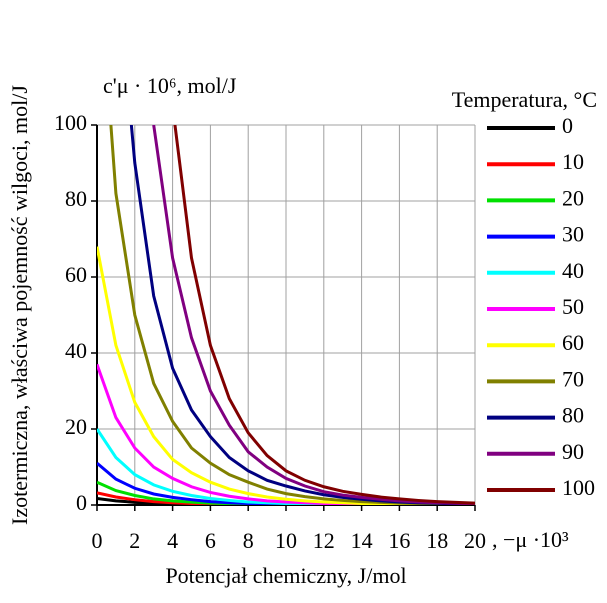 This screenshot has height=603, width=607. What do you see at coordinates (578, 487) in the screenshot?
I see `legend-label: 100` at bounding box center [578, 487].